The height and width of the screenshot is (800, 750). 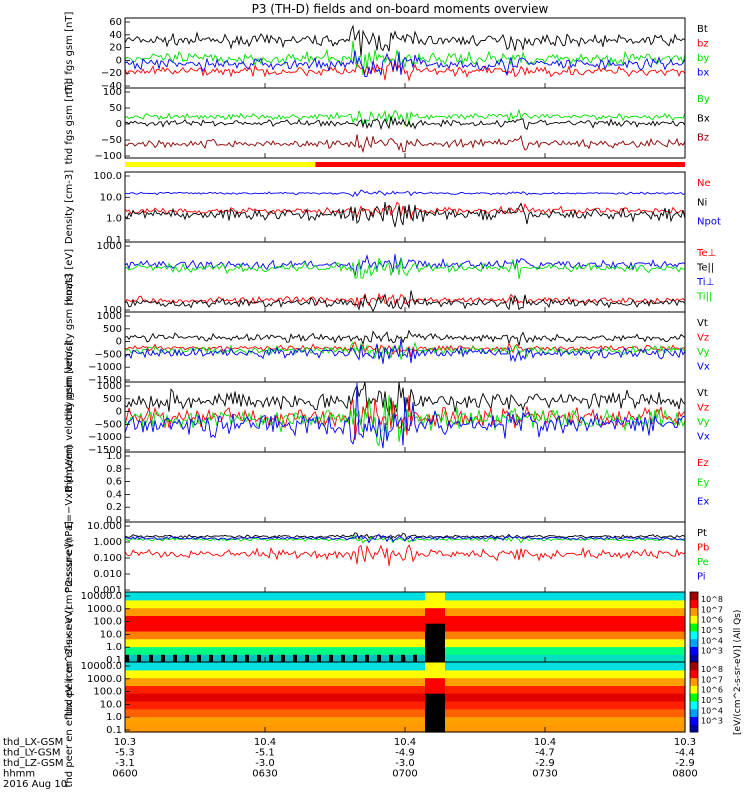 What do you see at coordinates (703, 73) in the screenshot?
I see `legend-1-3: bx` at bounding box center [703, 73].